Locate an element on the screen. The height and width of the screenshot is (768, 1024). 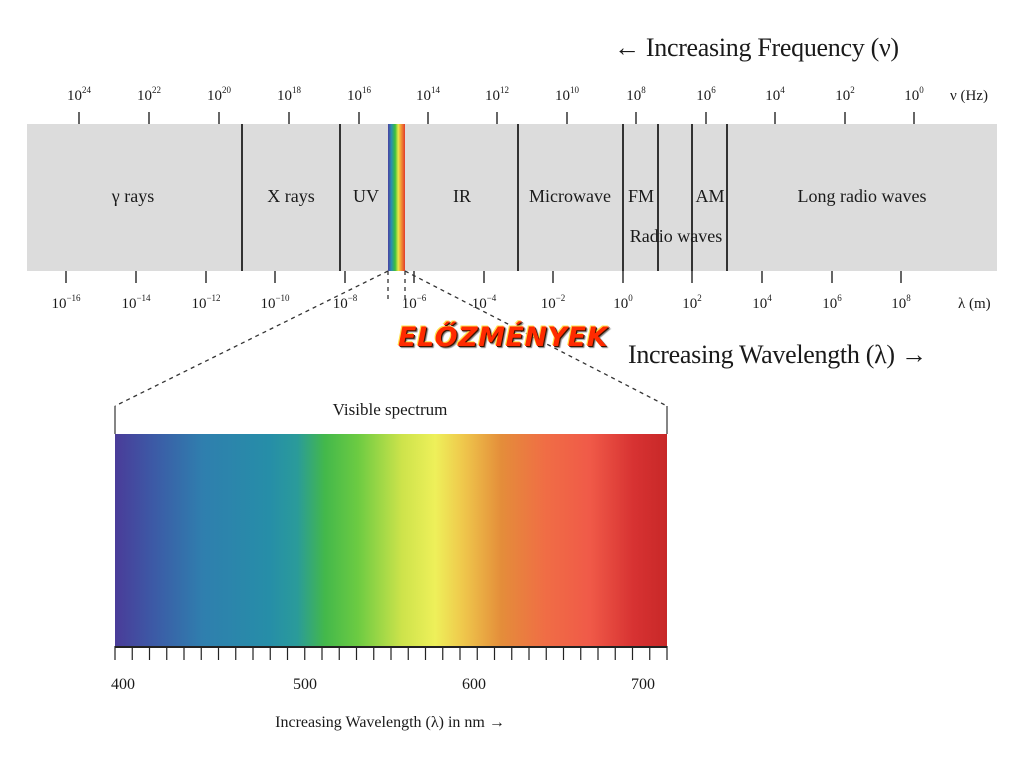
region-label-xrays: X rays is located at coordinates (291, 196).